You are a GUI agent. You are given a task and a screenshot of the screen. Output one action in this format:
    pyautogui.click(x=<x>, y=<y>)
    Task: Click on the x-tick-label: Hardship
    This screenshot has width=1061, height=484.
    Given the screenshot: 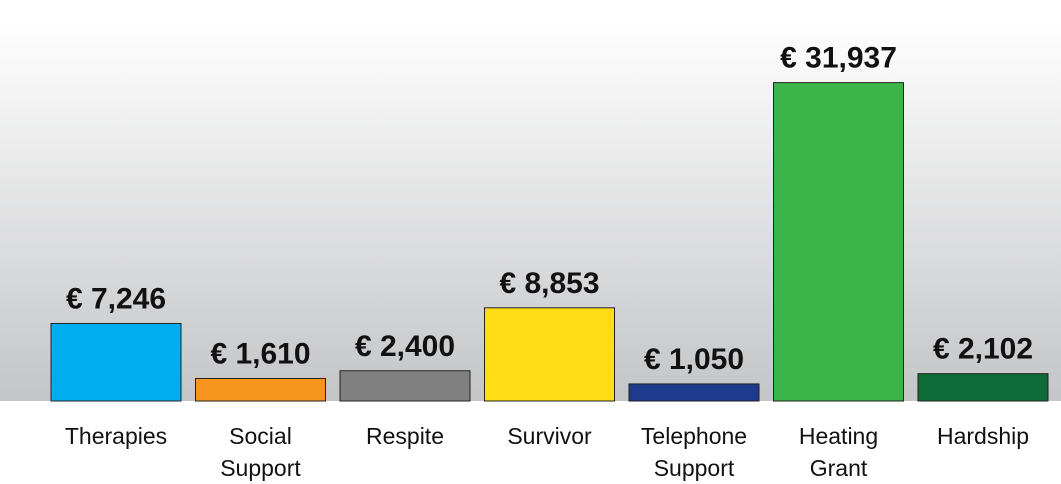 What is the action you would take?
    pyautogui.click(x=983, y=436)
    